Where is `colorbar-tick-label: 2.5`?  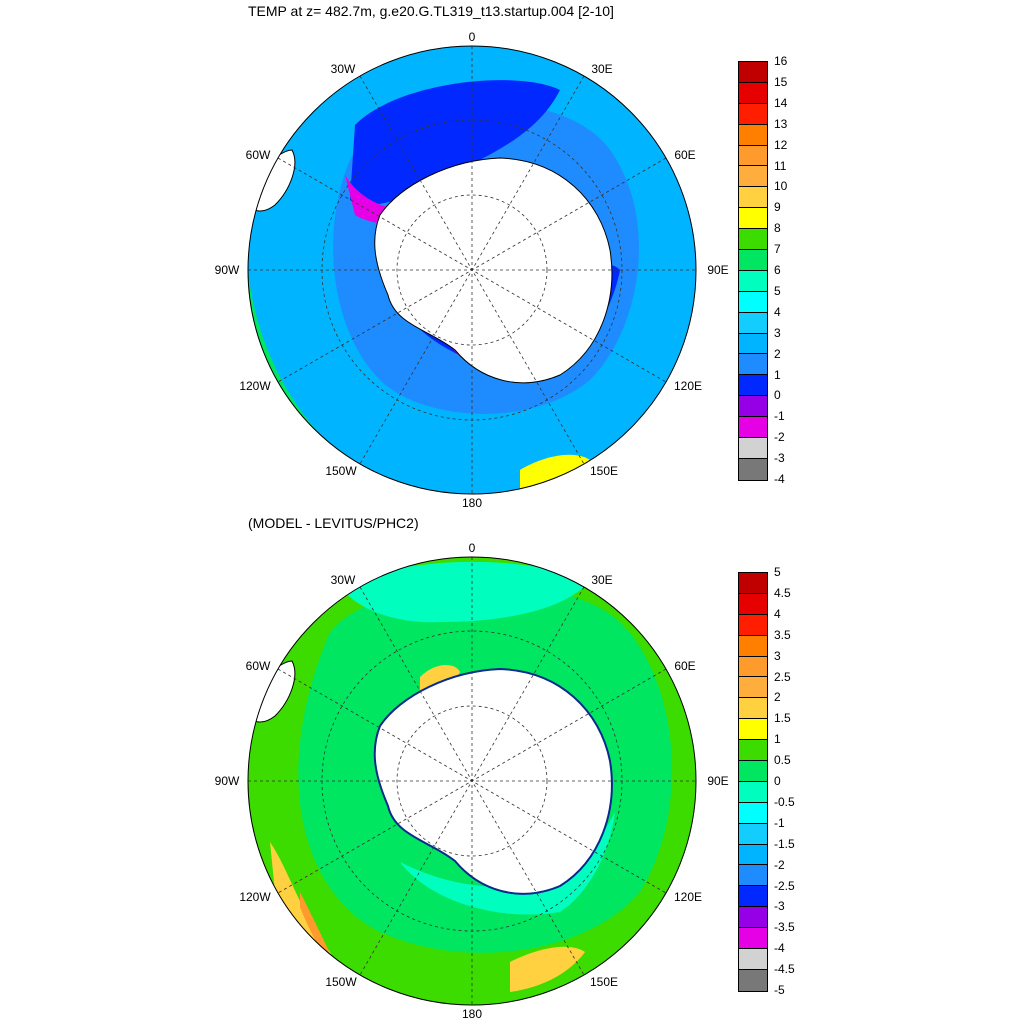 colorbar-tick-label: 2.5 is located at coordinates (782, 676).